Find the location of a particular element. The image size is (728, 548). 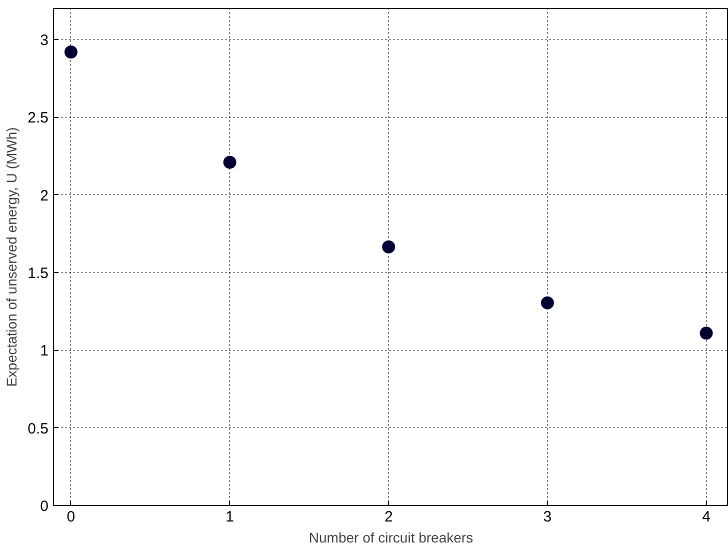

x-tick-label: 0 is located at coordinates (71, 517).